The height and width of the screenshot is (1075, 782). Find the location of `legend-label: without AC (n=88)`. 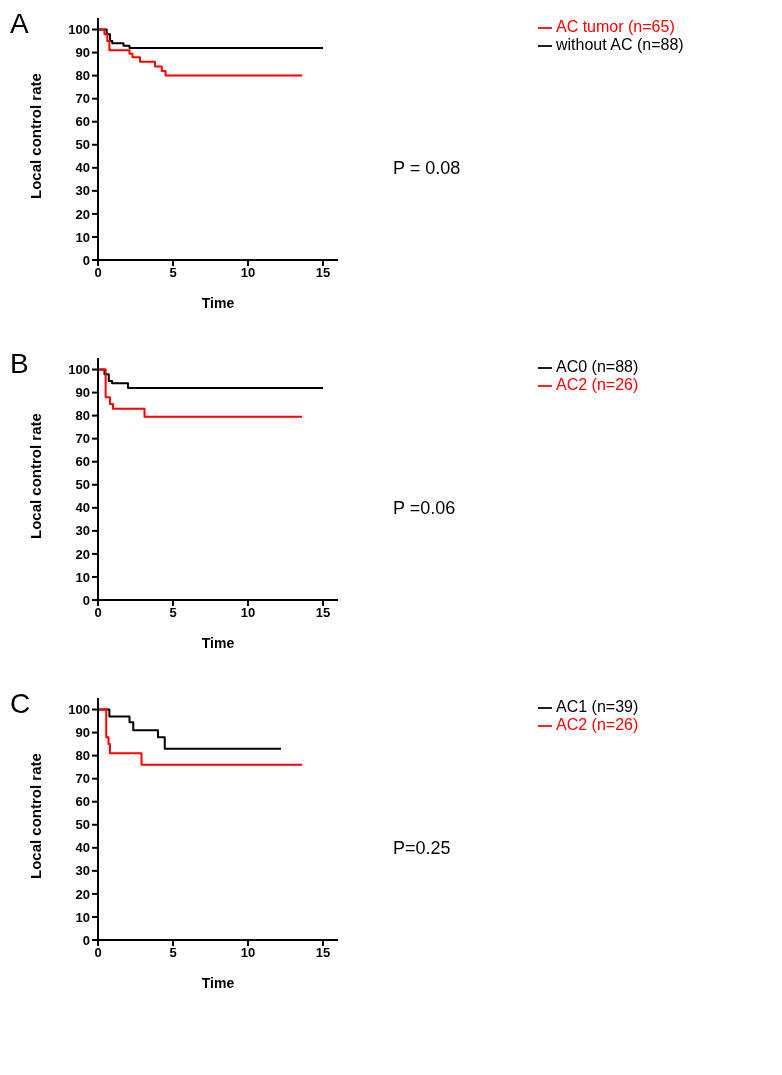

legend-label: without AC (n=88) is located at coordinates (620, 44).